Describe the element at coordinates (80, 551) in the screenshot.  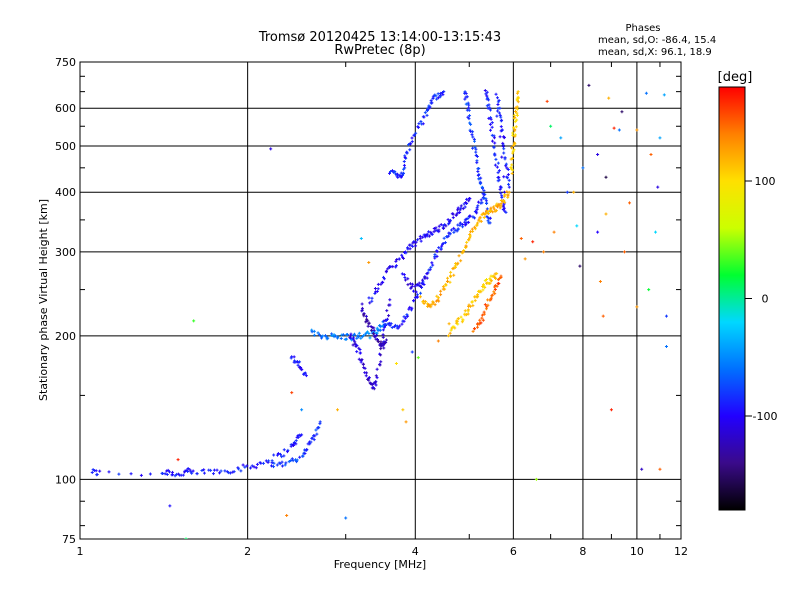
I see `x-tick-label: 1` at that location.